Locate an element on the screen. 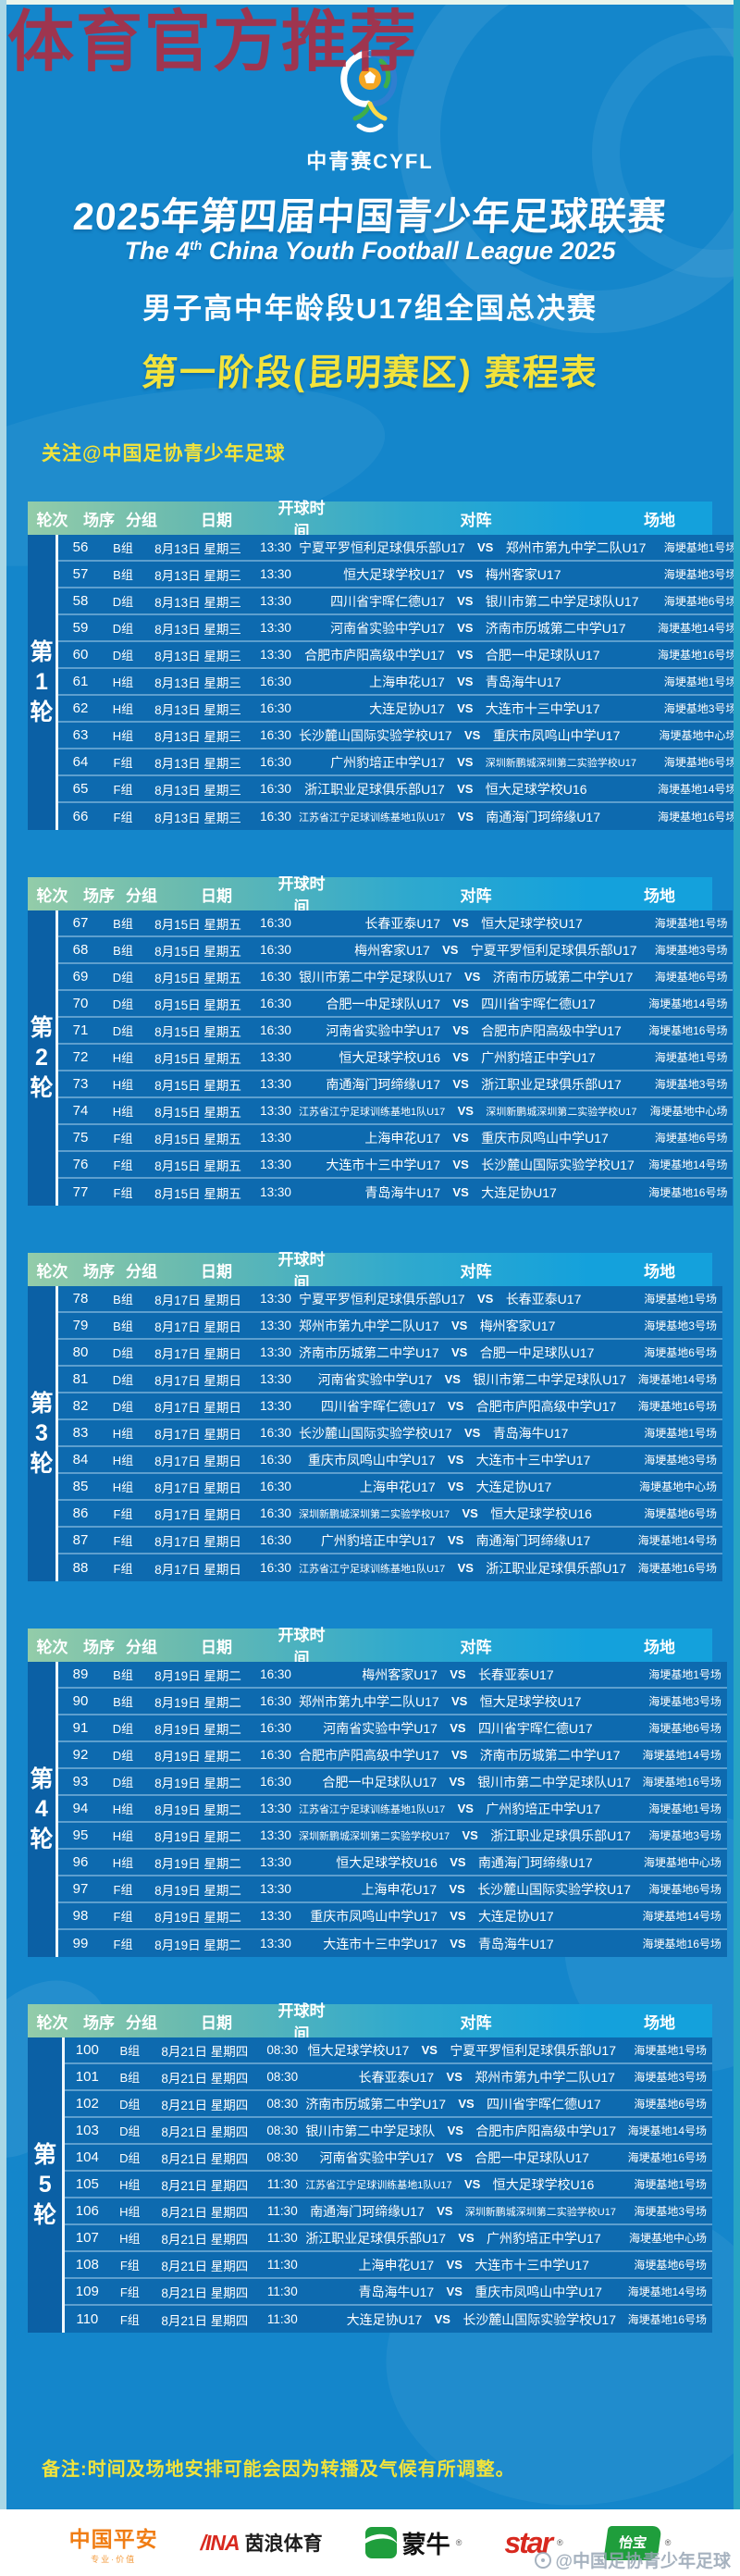 The height and width of the screenshot is (2576, 740). table-header-row: 轮次 场序 分组 日期 开球时间 对阵 场地 is located at coordinates (370, 1647).